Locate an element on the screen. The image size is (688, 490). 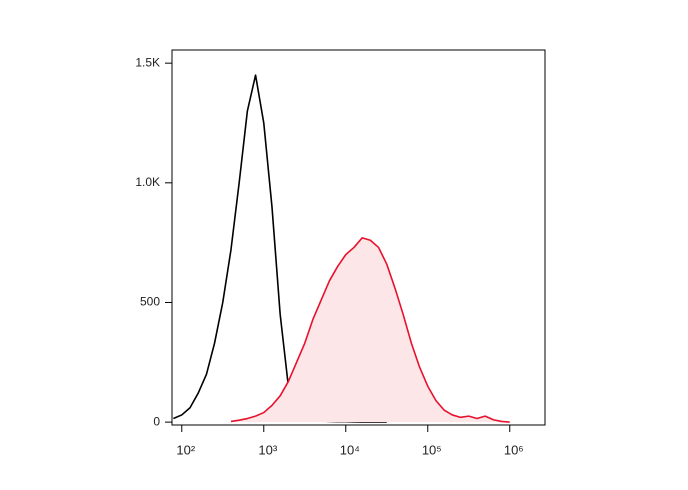
x-tick-label: 10² is located at coordinates (185, 449).